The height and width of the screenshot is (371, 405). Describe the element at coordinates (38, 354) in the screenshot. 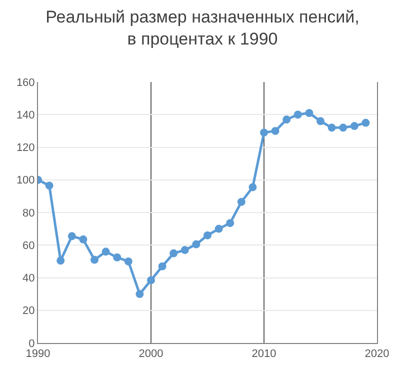

I see `x-tick-label: 1990` at that location.